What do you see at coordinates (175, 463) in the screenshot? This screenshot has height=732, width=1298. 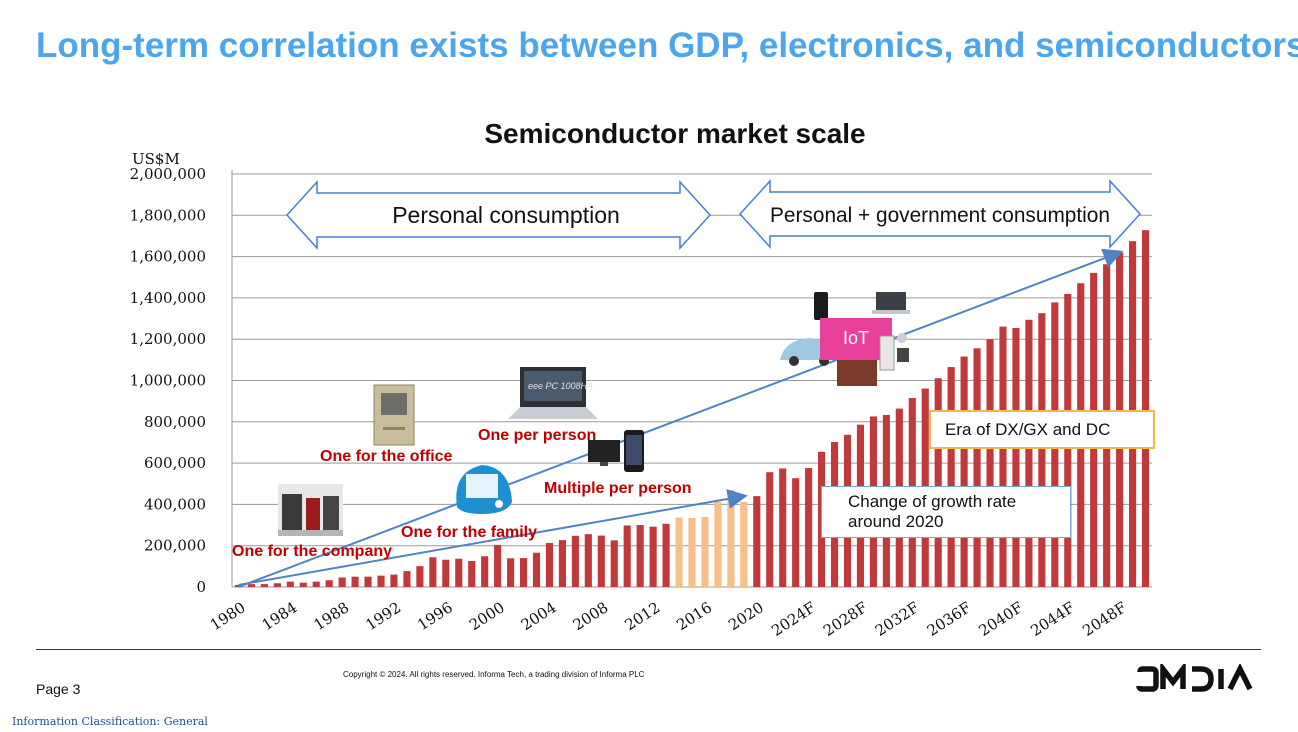 I see `y-tick-label: 600,000` at bounding box center [175, 463].